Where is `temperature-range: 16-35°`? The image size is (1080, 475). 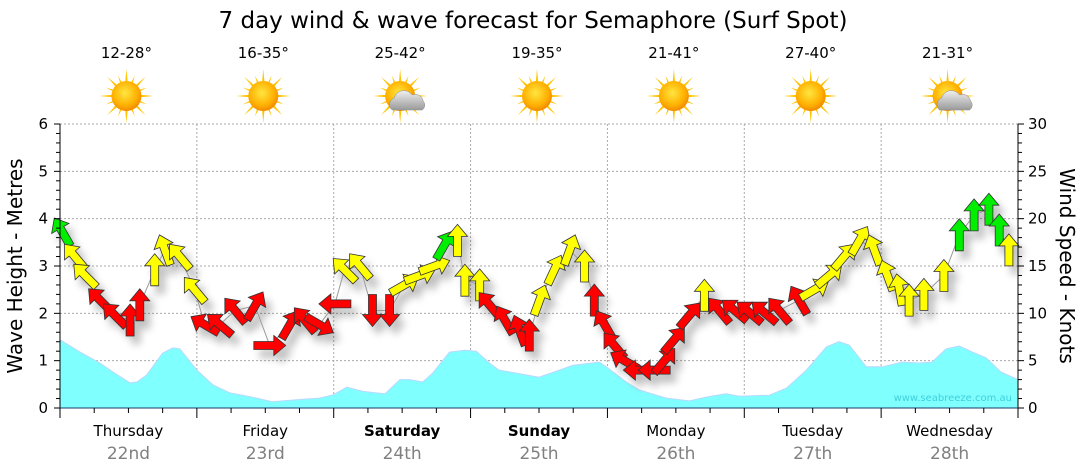 temperature-range: 16-35° is located at coordinates (263, 53).